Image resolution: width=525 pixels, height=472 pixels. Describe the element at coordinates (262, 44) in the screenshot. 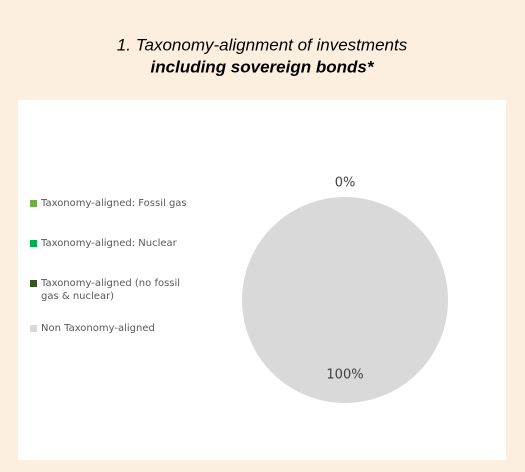

I see `chart-title: 1. Taxonomy-alignment of investments` at that location.